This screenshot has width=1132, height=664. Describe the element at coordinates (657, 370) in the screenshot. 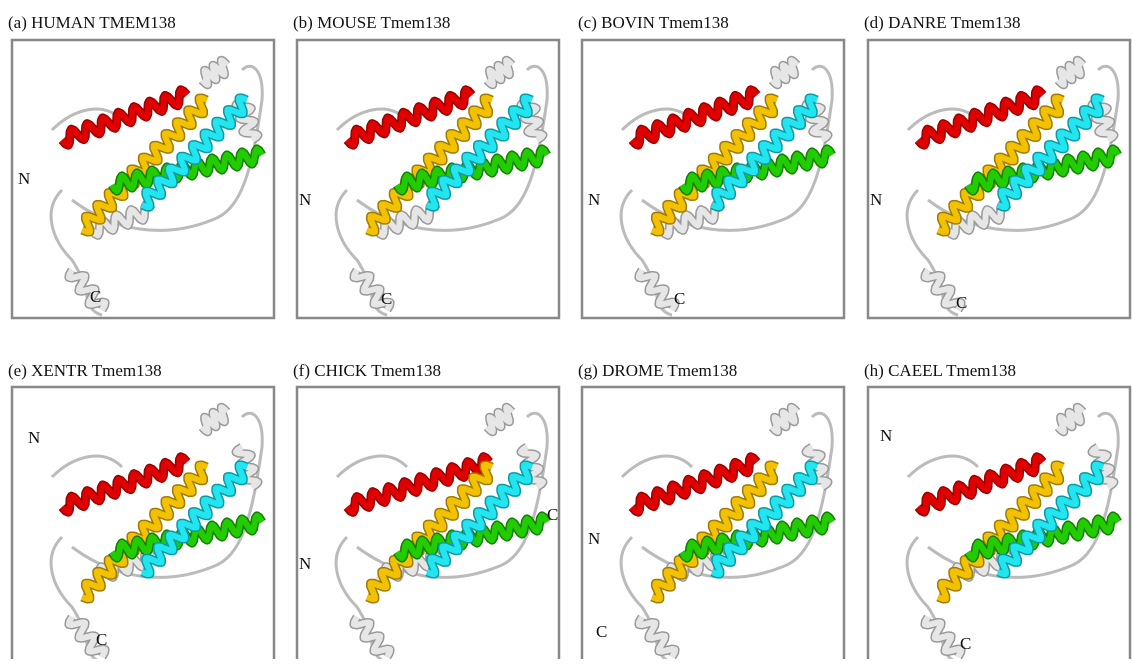

I see `panel-label: (g) DROME Tmem138` at that location.